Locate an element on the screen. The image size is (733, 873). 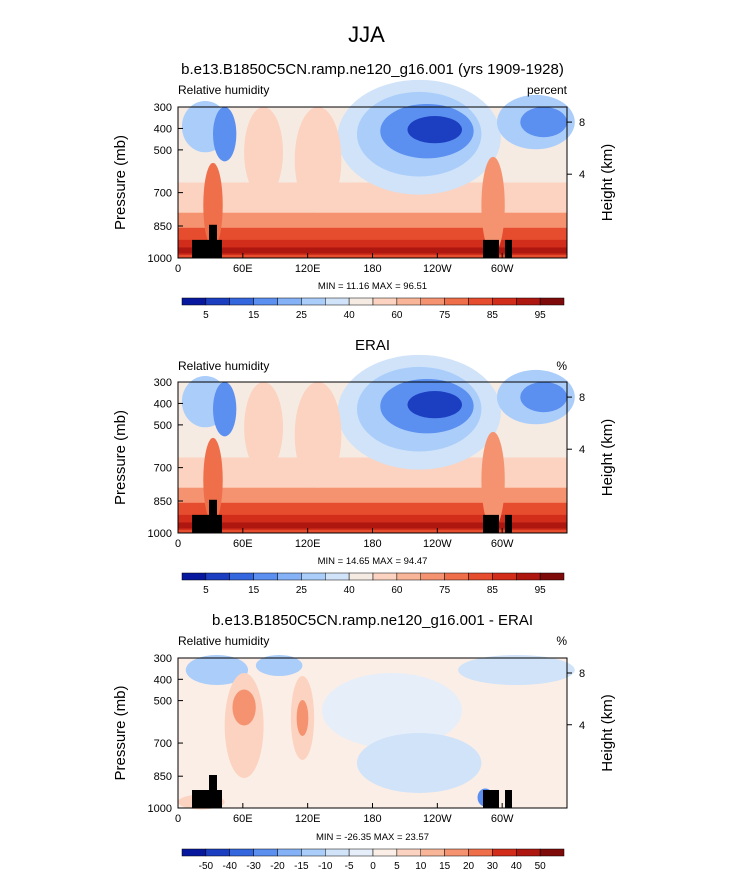
min-max-label: MIN = 11.16 MAX = 96.51 is located at coordinates (372, 286).